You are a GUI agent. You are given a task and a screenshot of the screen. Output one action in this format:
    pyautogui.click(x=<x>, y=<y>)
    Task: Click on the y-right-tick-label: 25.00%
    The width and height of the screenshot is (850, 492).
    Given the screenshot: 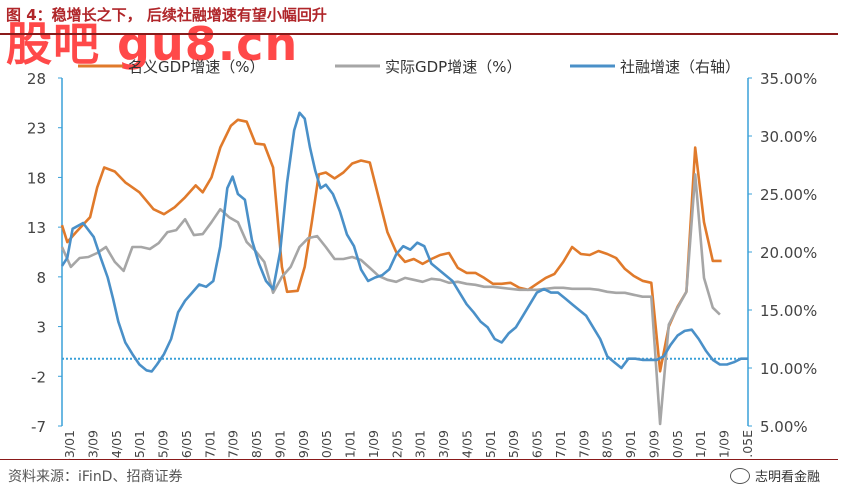 What is the action you would take?
    pyautogui.click(x=788, y=195)
    